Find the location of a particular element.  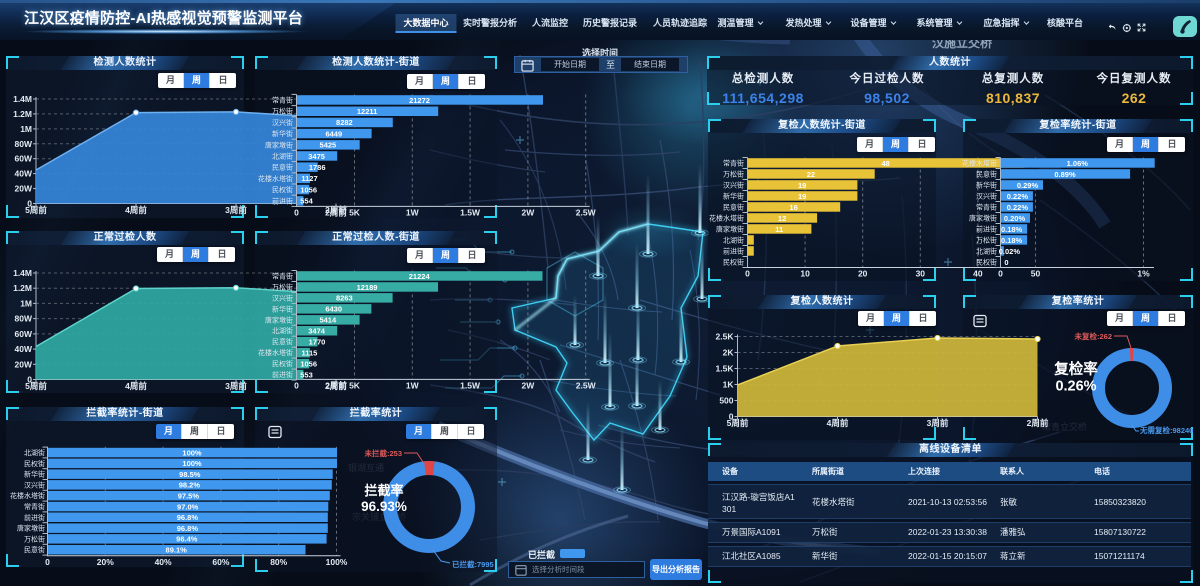

svg-text: 0.20% is located at coordinates (1015, 218).